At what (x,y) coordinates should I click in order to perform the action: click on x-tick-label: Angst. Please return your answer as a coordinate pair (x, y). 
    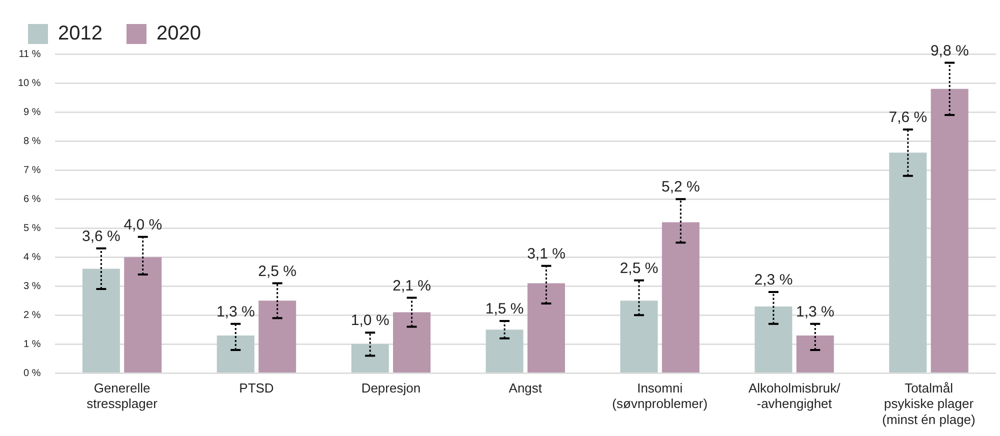
    Looking at the image, I should click on (525, 388).